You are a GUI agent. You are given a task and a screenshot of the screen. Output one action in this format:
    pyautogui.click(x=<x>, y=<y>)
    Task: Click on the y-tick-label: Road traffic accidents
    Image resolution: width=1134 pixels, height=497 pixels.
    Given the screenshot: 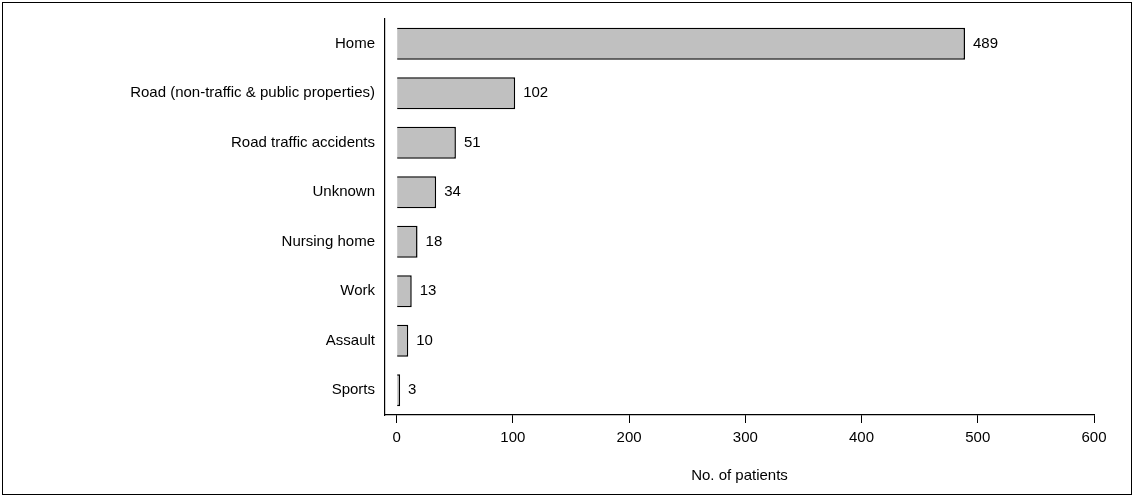 What is the action you would take?
    pyautogui.click(x=303, y=141)
    